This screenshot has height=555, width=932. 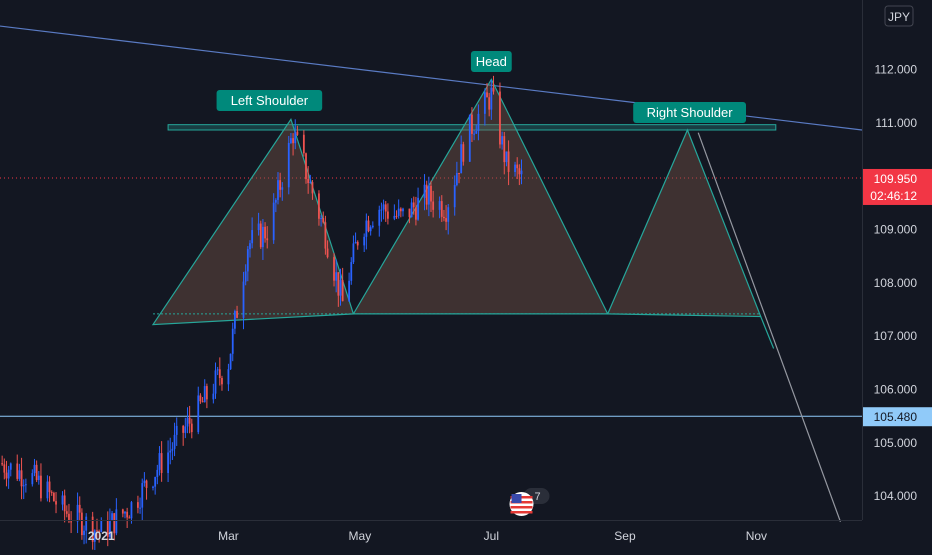 What do you see at coordinates (896, 417) in the screenshot?
I see `support-text: 105.480` at bounding box center [896, 417].